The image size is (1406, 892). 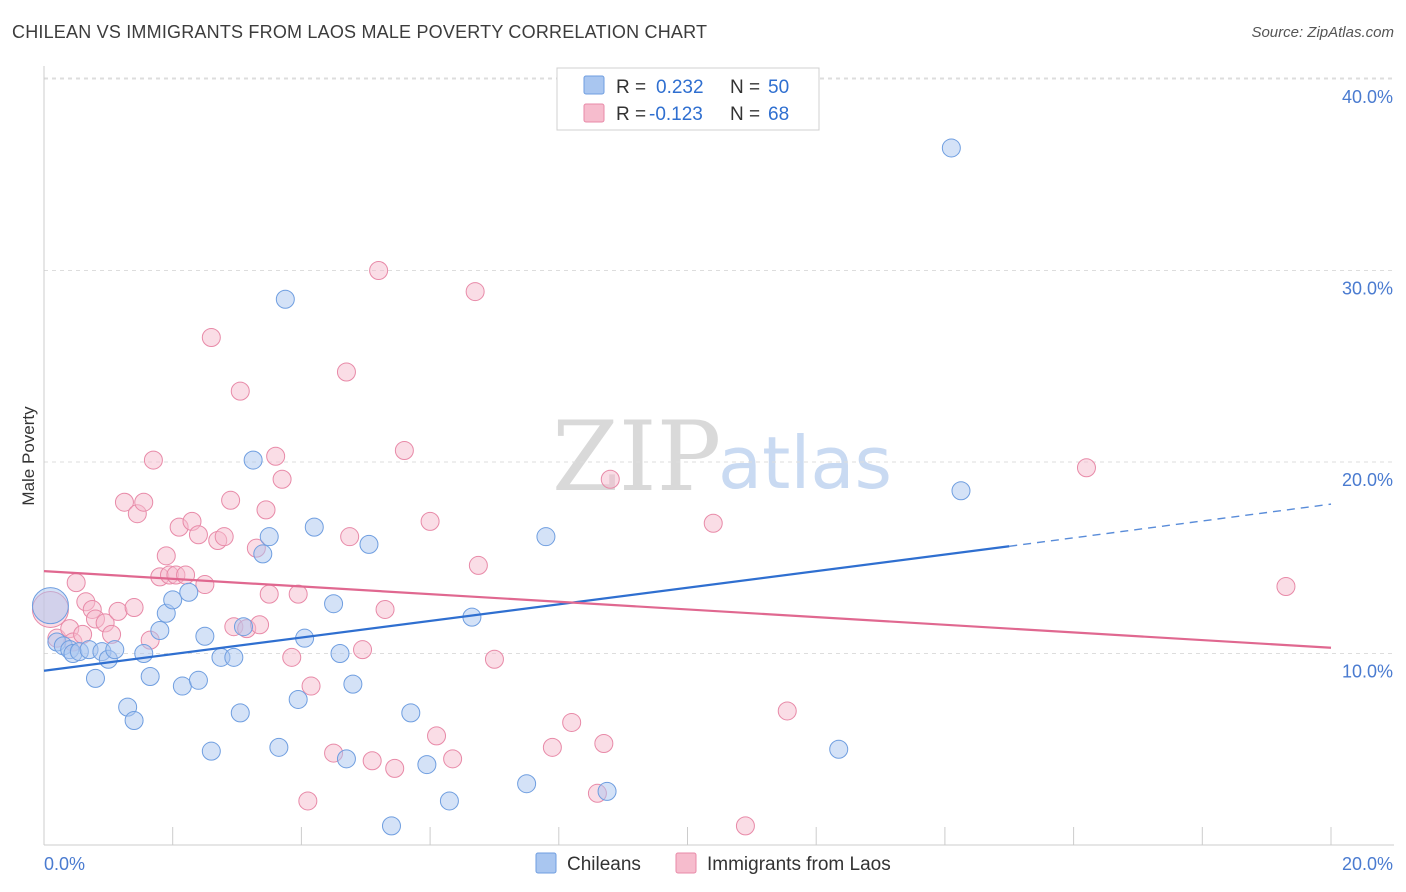 I want to click on legend-n-label-1: N =, so click(x=745, y=114).